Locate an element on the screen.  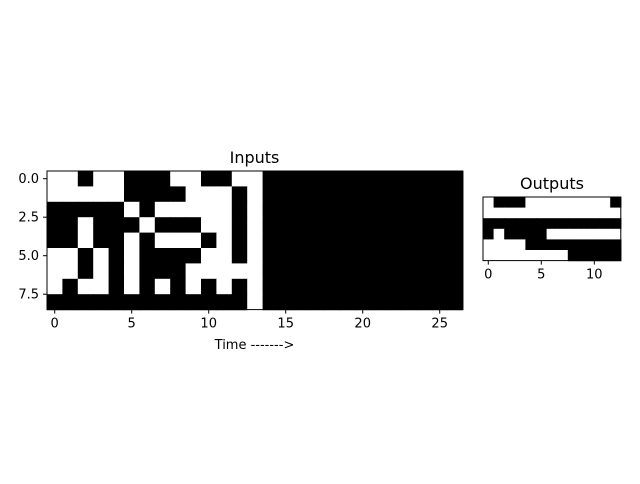
inputs-y-ticks: 0.0 2.5 5.0 7.5 is located at coordinates (32, 237).